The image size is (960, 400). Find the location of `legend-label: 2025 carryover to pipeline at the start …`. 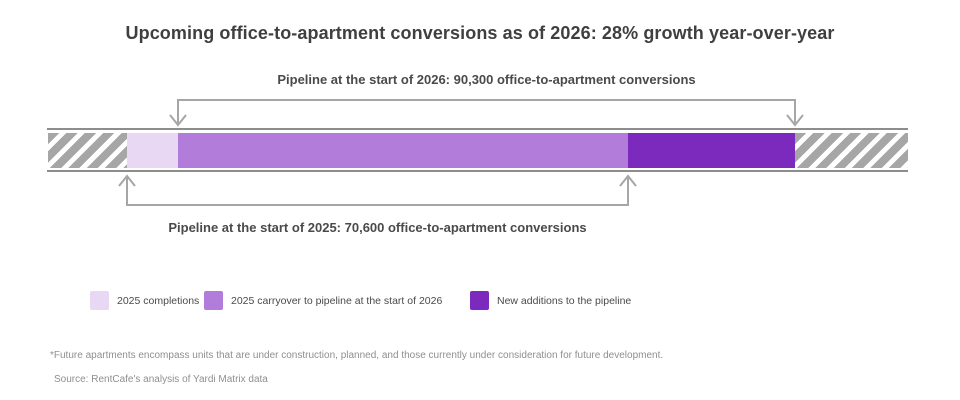

legend-label: 2025 carryover to pipeline at the start … is located at coordinates (337, 300).